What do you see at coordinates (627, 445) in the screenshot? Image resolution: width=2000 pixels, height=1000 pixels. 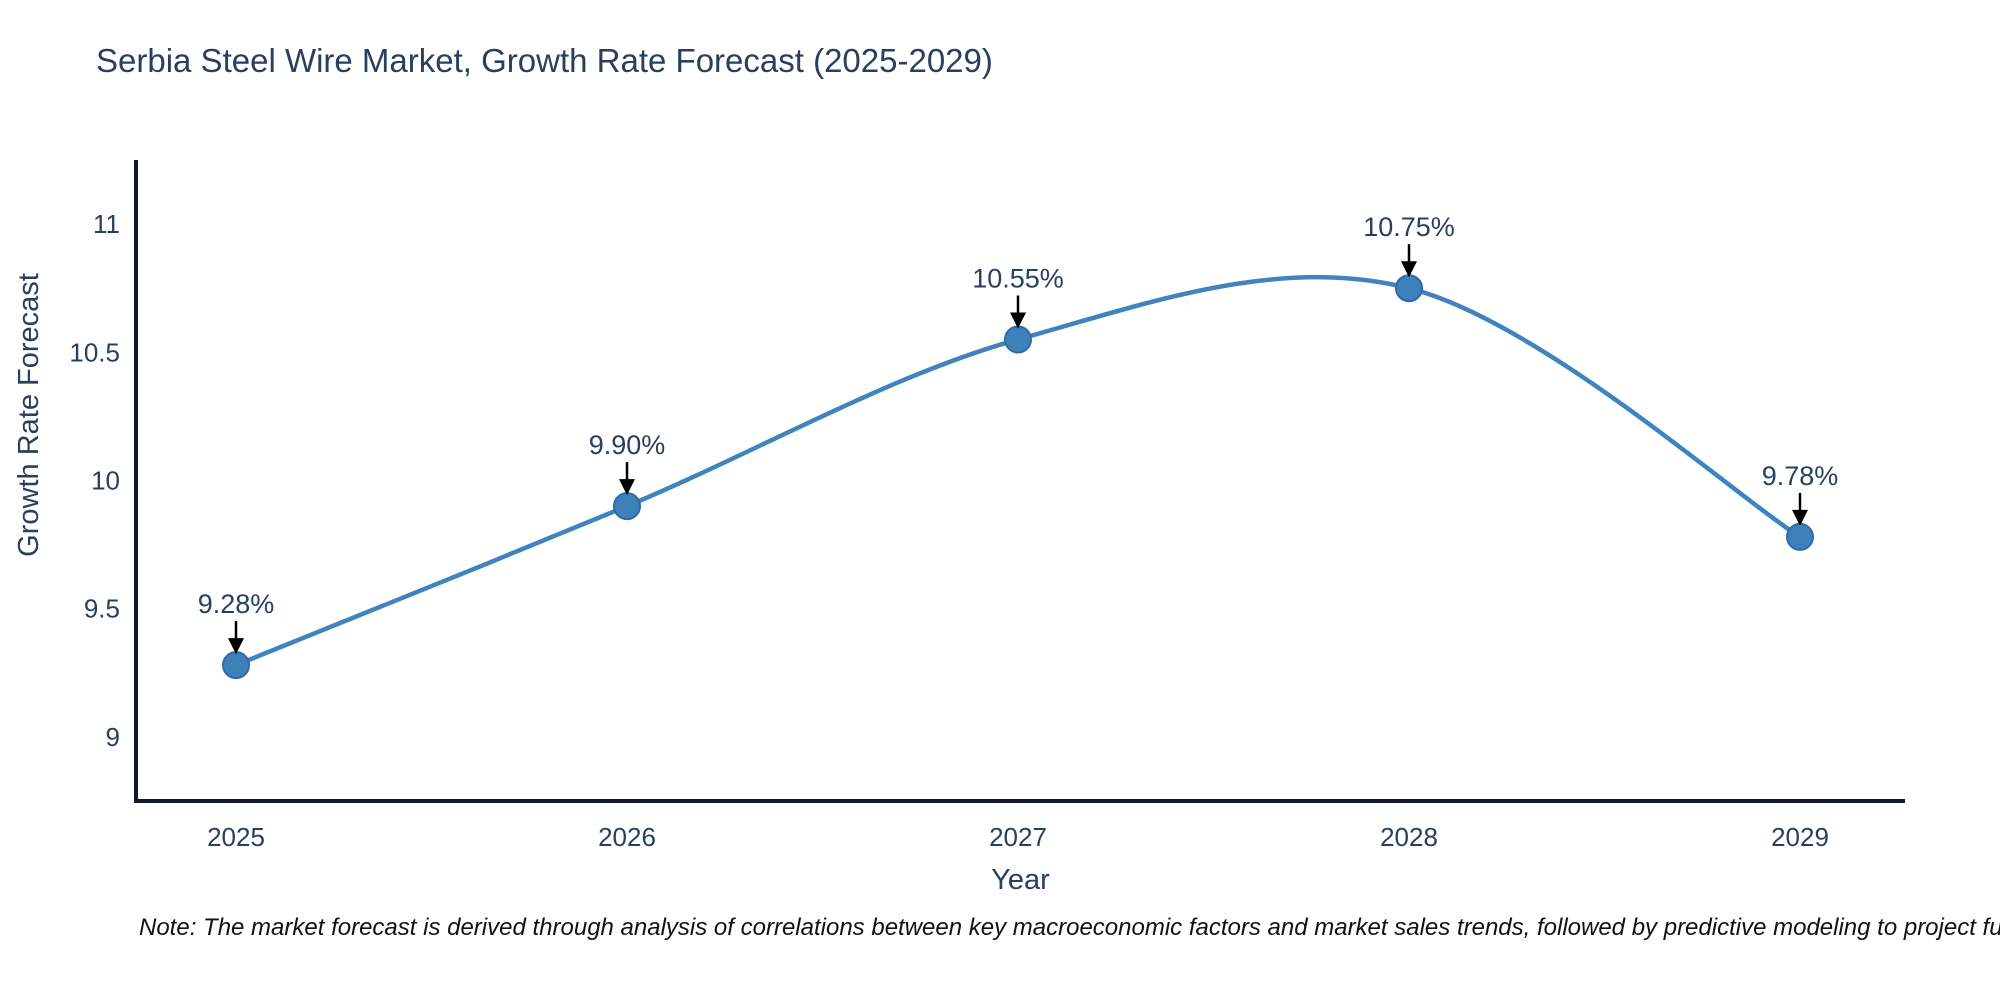 I see `data-point-label: 9.90%` at bounding box center [627, 445].